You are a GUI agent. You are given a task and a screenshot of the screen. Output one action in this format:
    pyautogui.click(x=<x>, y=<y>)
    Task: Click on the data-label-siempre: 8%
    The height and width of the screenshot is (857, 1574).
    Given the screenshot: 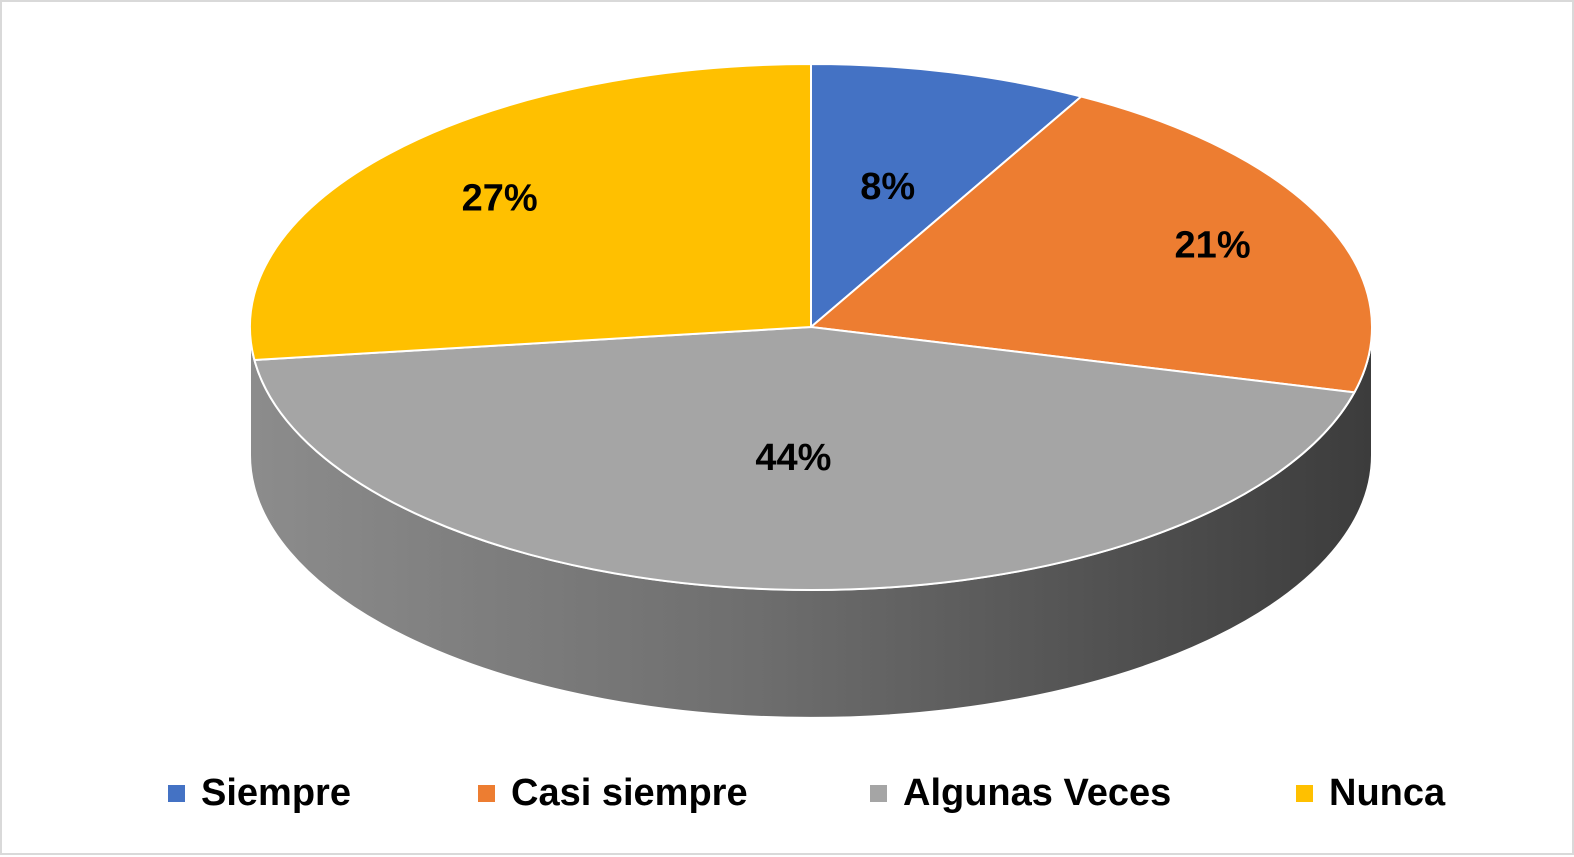 What is the action you would take?
    pyautogui.click(x=887, y=187)
    